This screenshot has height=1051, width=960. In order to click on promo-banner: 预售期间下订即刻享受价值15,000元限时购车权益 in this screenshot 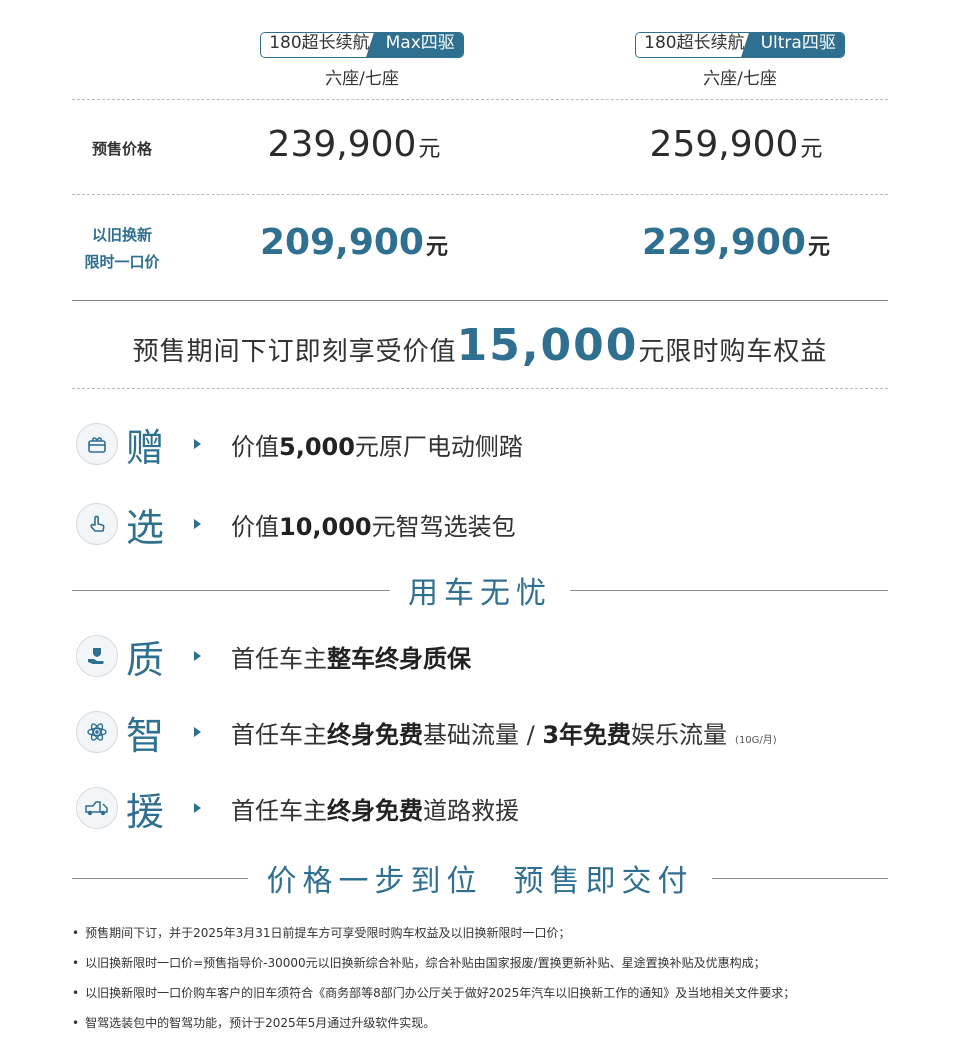, I will do `click(480, 345)`.